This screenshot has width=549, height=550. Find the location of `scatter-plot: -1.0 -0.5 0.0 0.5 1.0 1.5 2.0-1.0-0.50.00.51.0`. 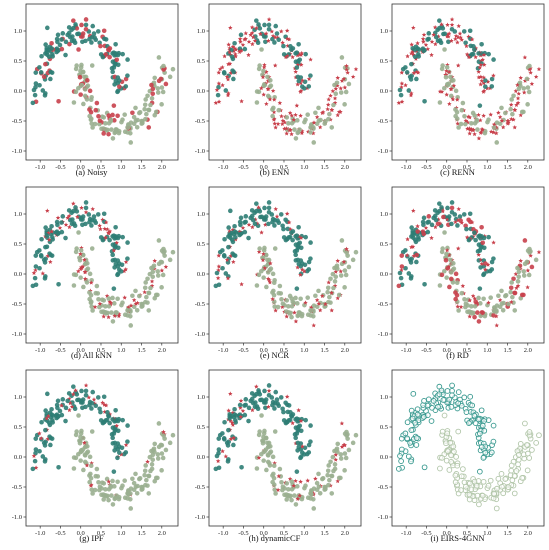

scatter-plot: -1.0 -0.5 0.0 0.5 1.0 1.5 2.0-1.0-0.50.00.51.0 is located at coordinates (278, 87).